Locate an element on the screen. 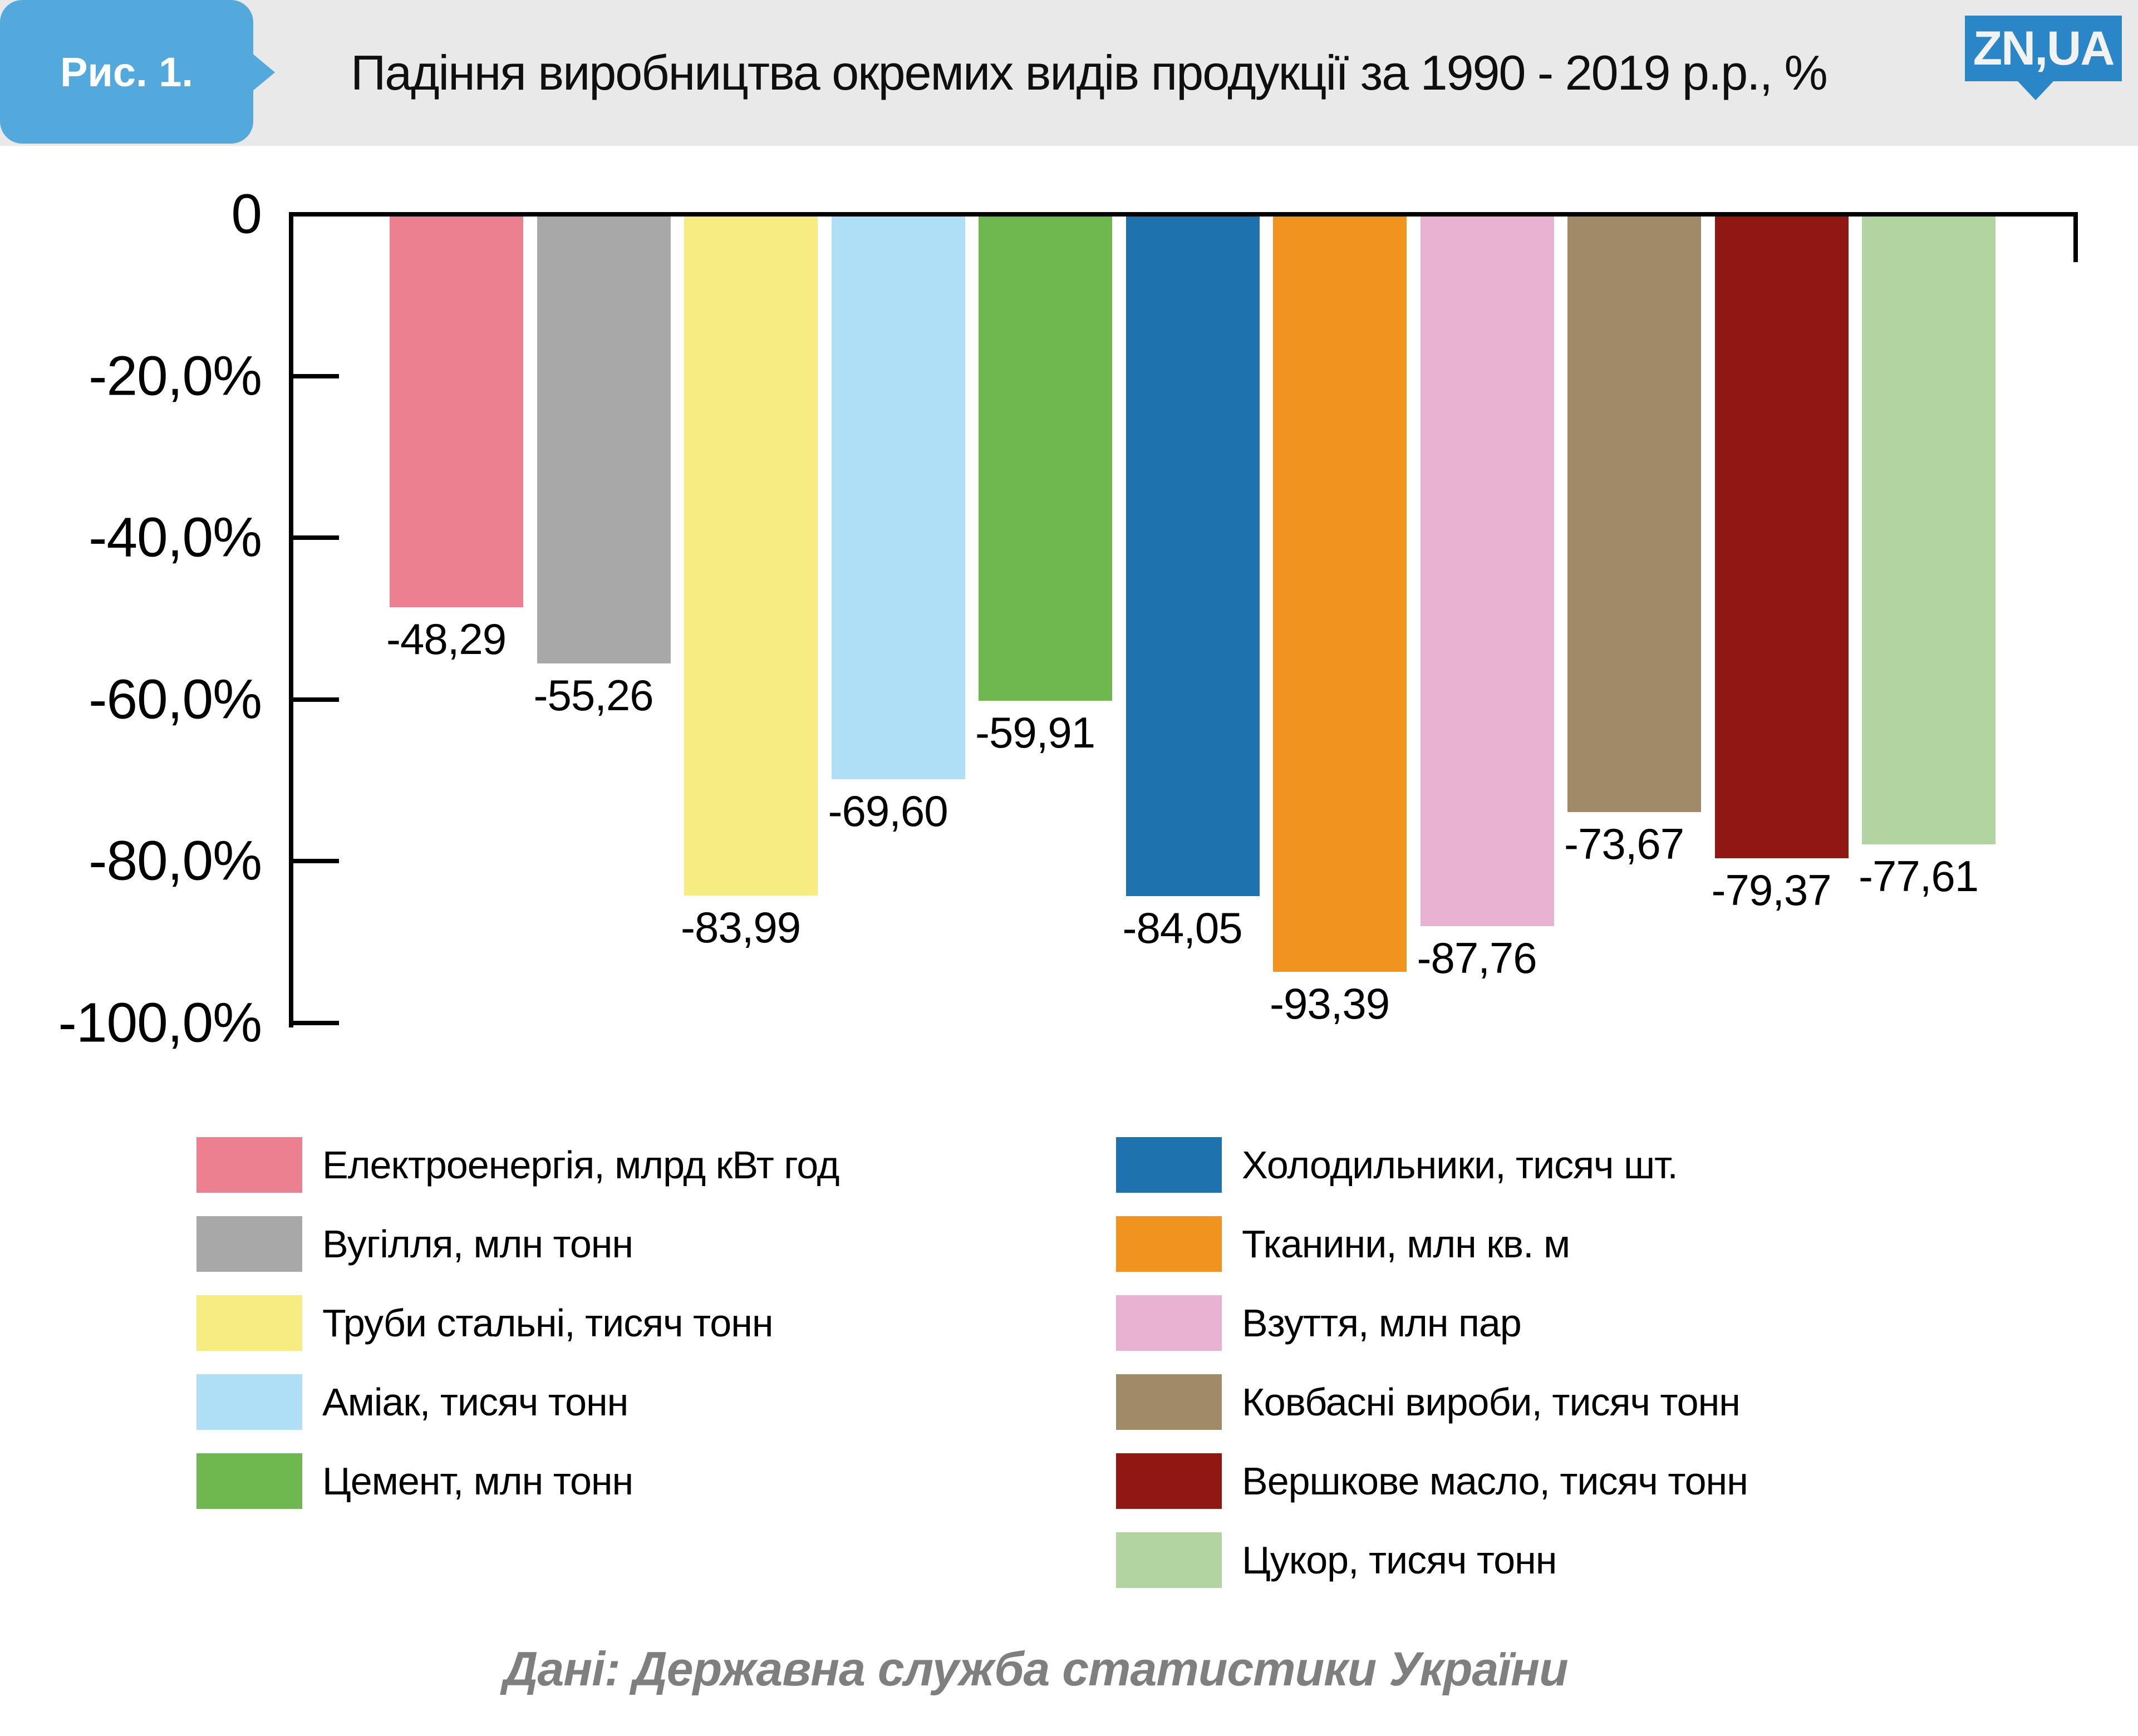 The image size is (2138, 1736). y-axis-tick-label: -60,0% is located at coordinates (175, 699).